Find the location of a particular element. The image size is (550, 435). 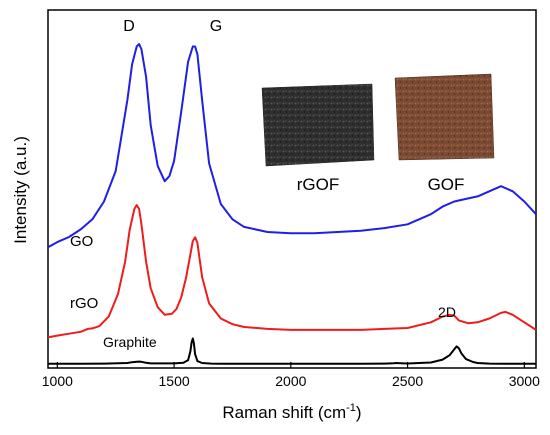

series-label-graphite: Graphite is located at coordinates (130, 342).